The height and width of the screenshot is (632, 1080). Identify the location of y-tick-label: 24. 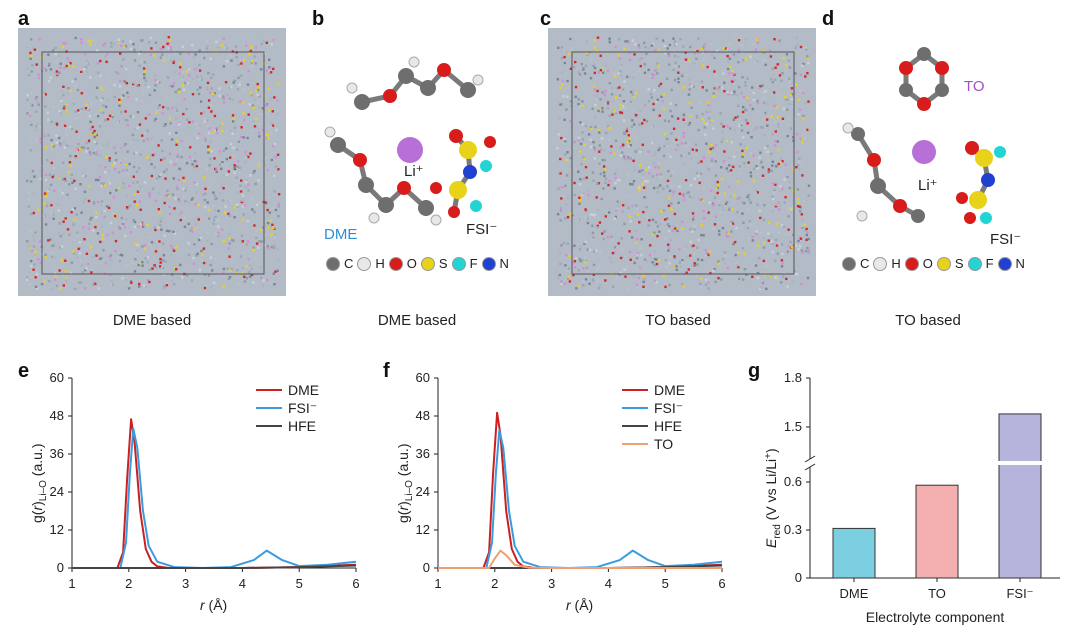
(423, 491).